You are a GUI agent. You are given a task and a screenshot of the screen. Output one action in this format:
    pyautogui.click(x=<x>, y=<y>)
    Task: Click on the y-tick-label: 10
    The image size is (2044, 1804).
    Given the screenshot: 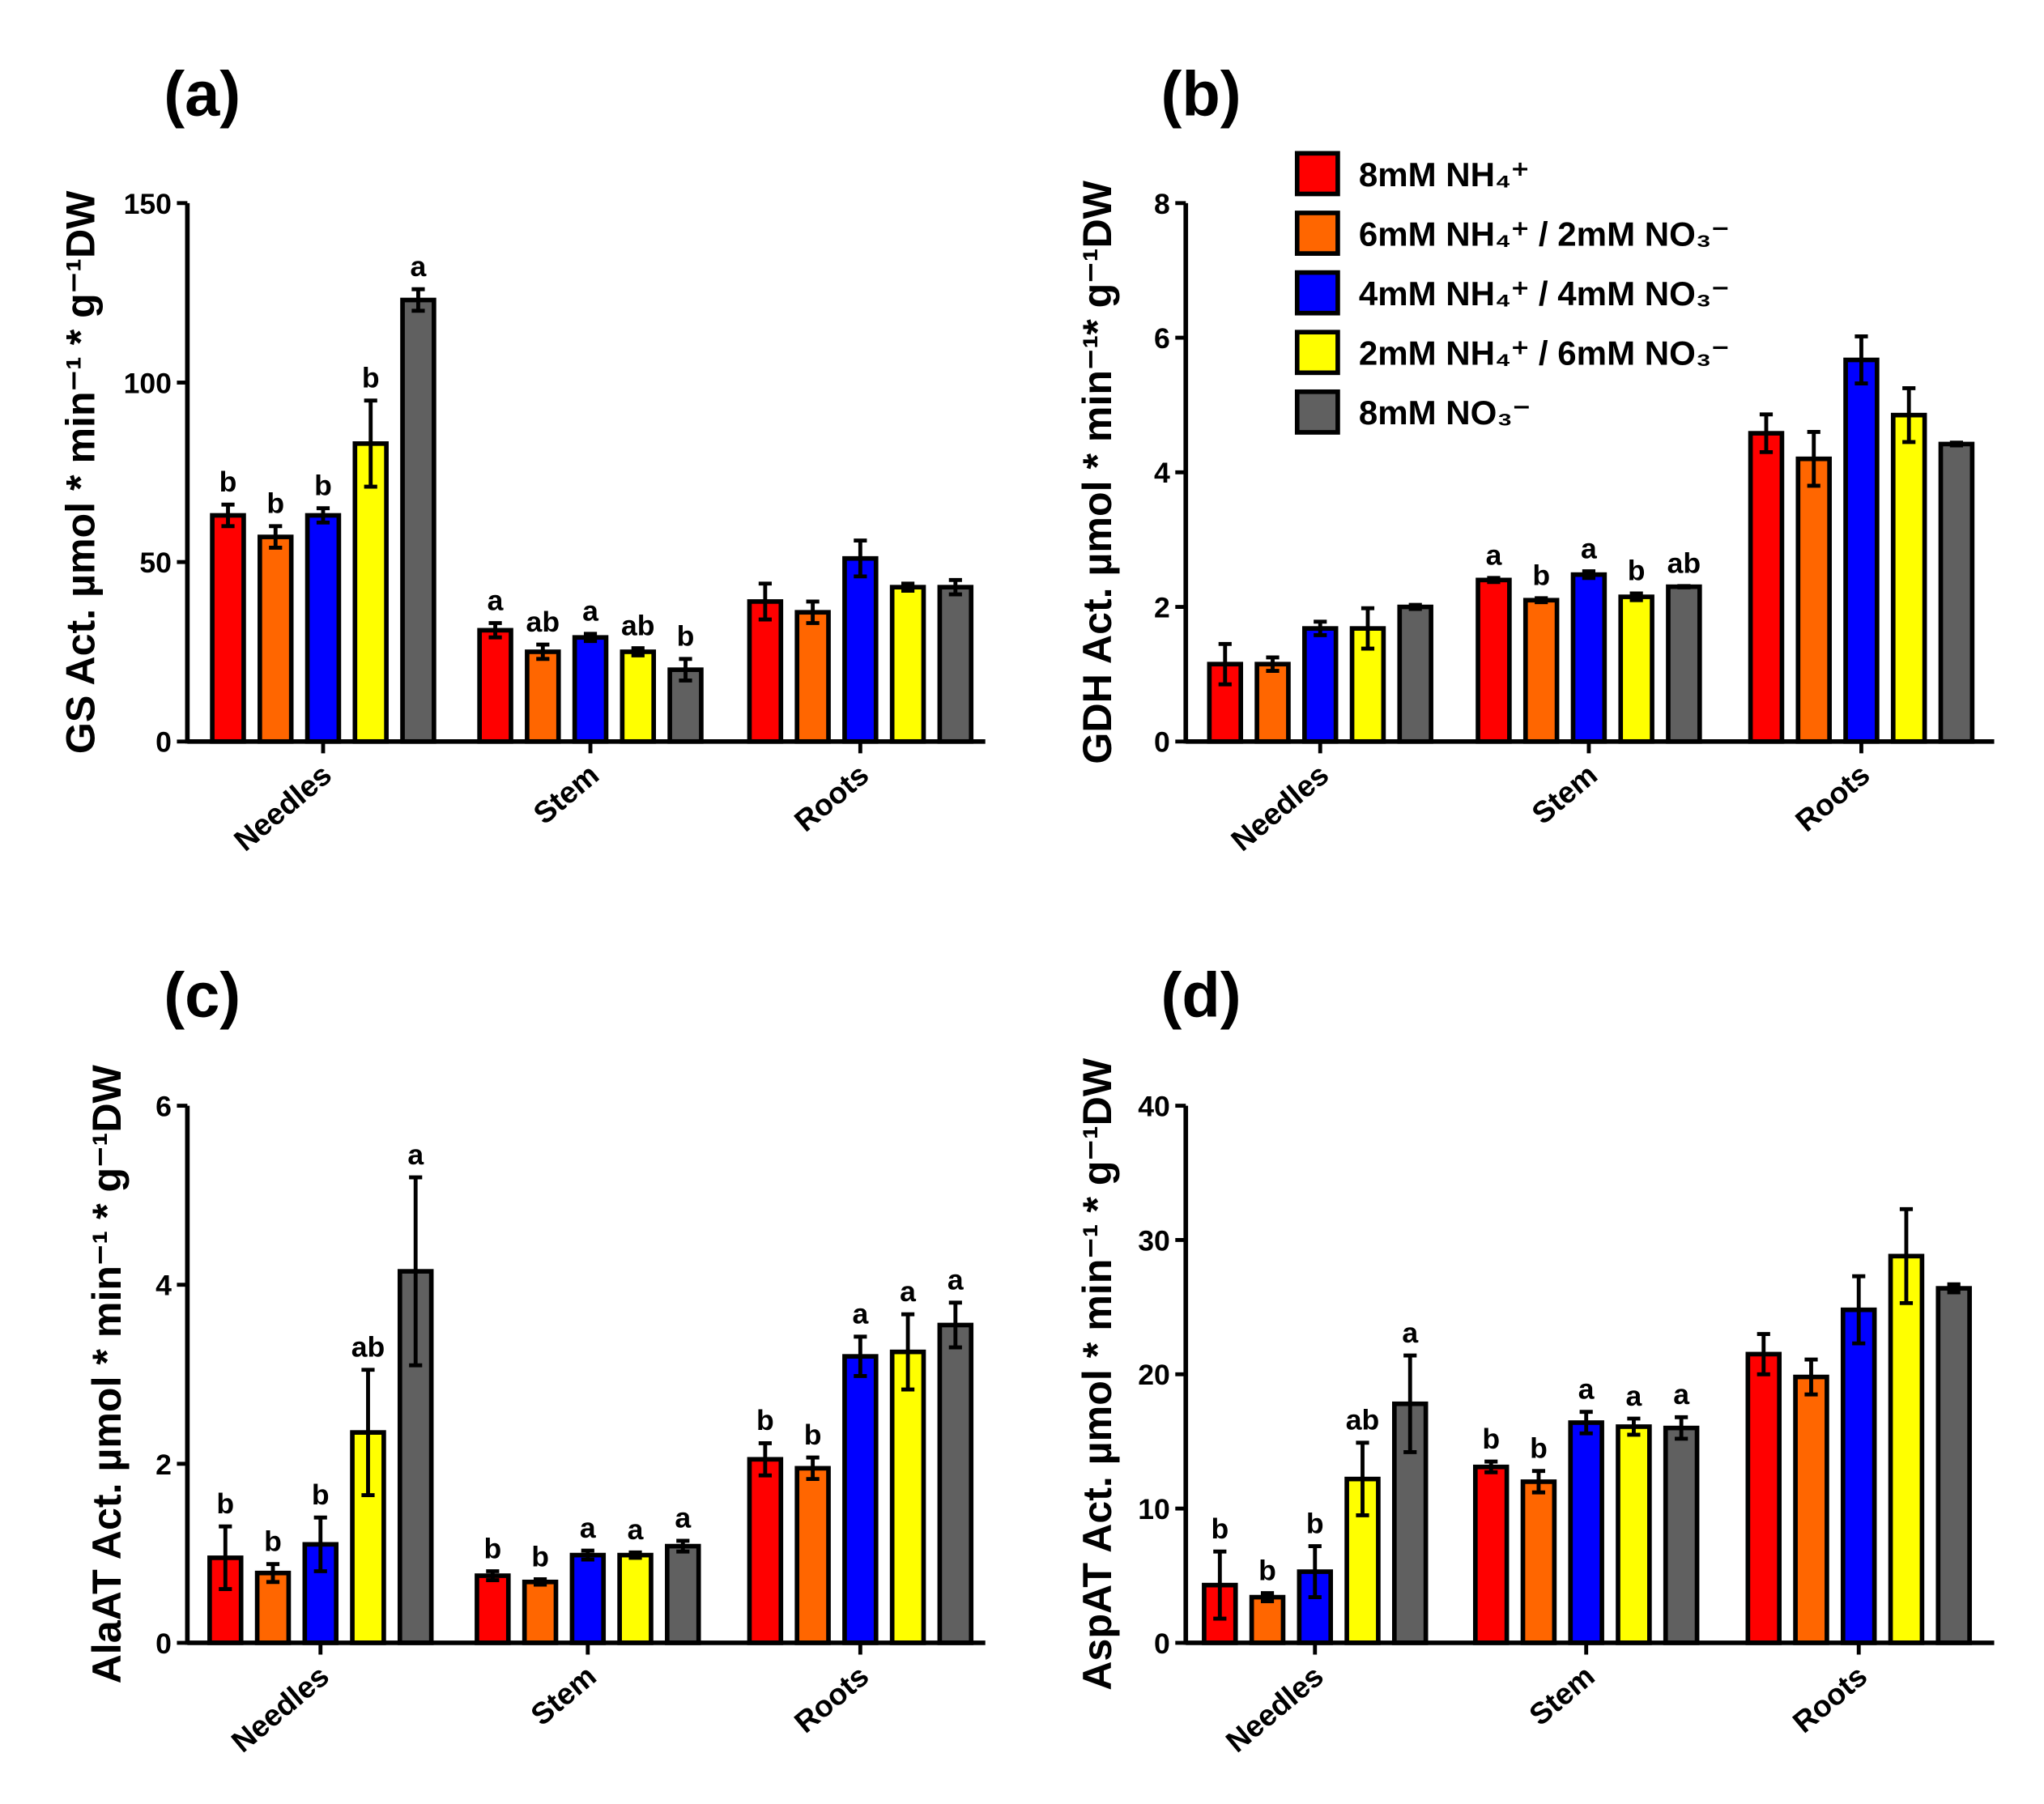 What is the action you would take?
    pyautogui.click(x=1154, y=1509)
    